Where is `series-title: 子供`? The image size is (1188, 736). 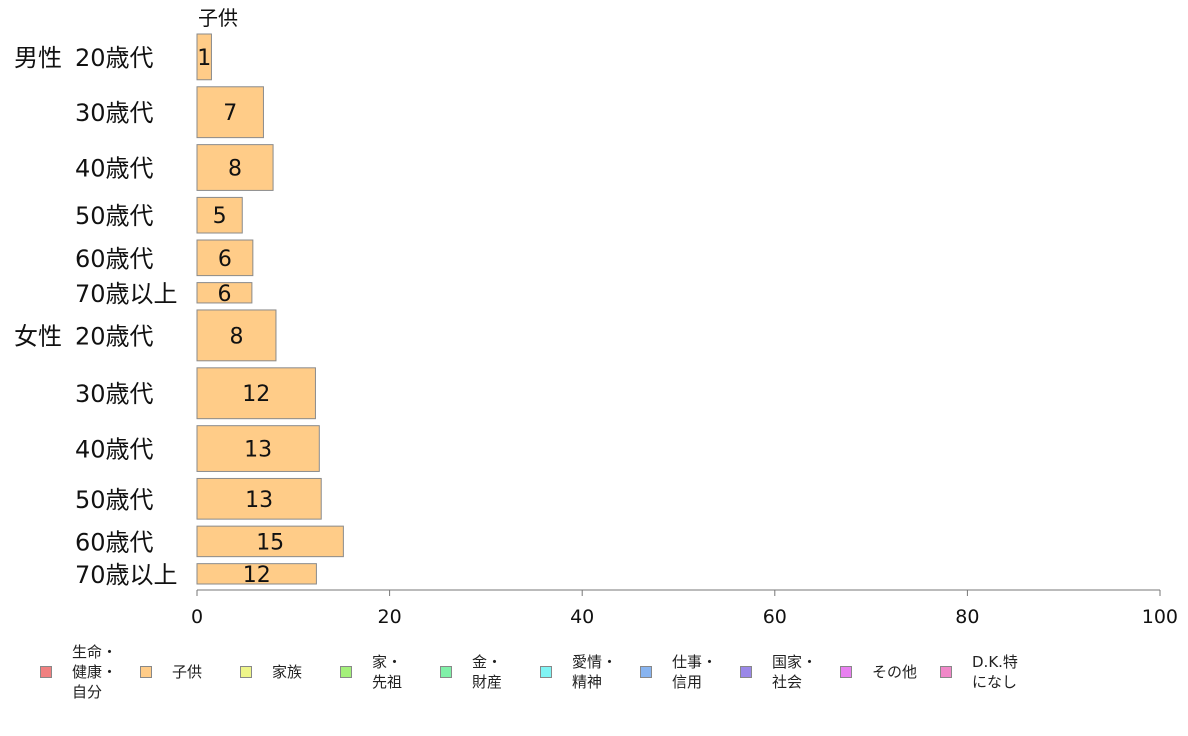
series-title: 子供 is located at coordinates (218, 18).